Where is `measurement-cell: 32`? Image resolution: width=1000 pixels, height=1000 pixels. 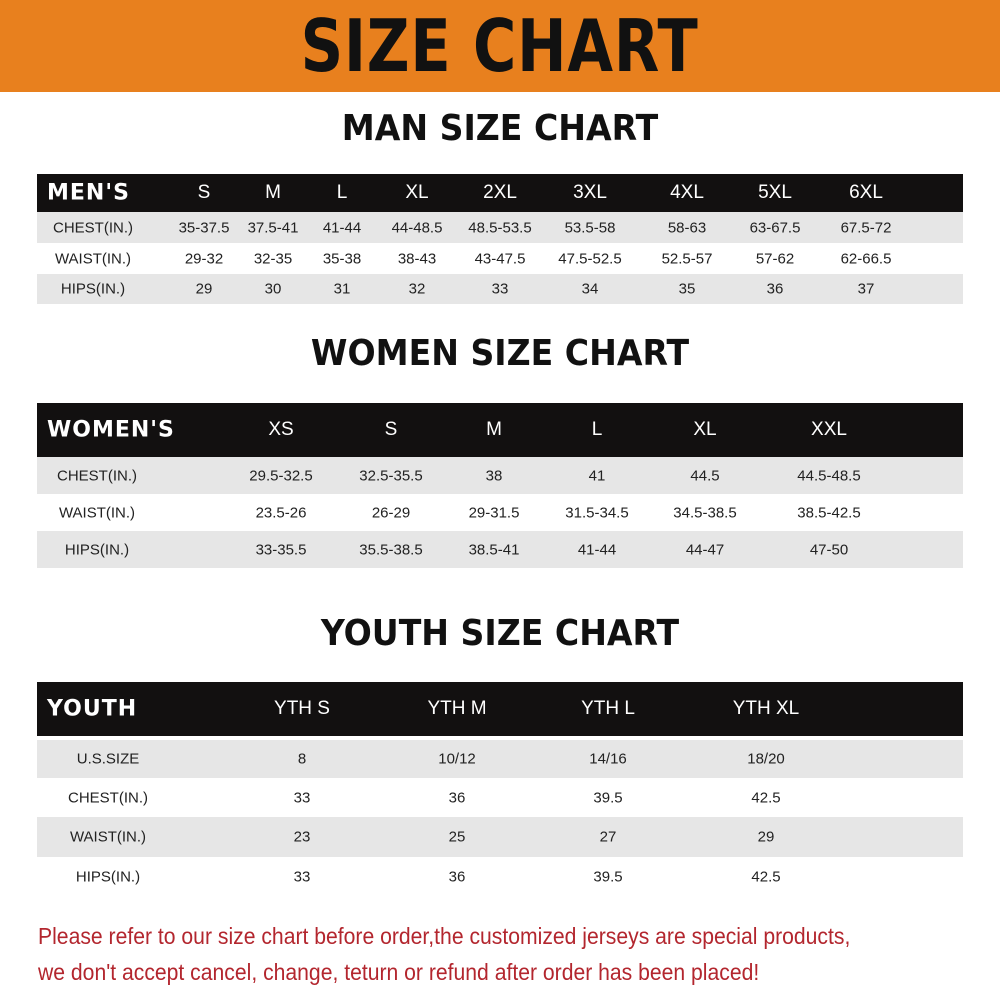
measurement-cell: 32 is located at coordinates (417, 289).